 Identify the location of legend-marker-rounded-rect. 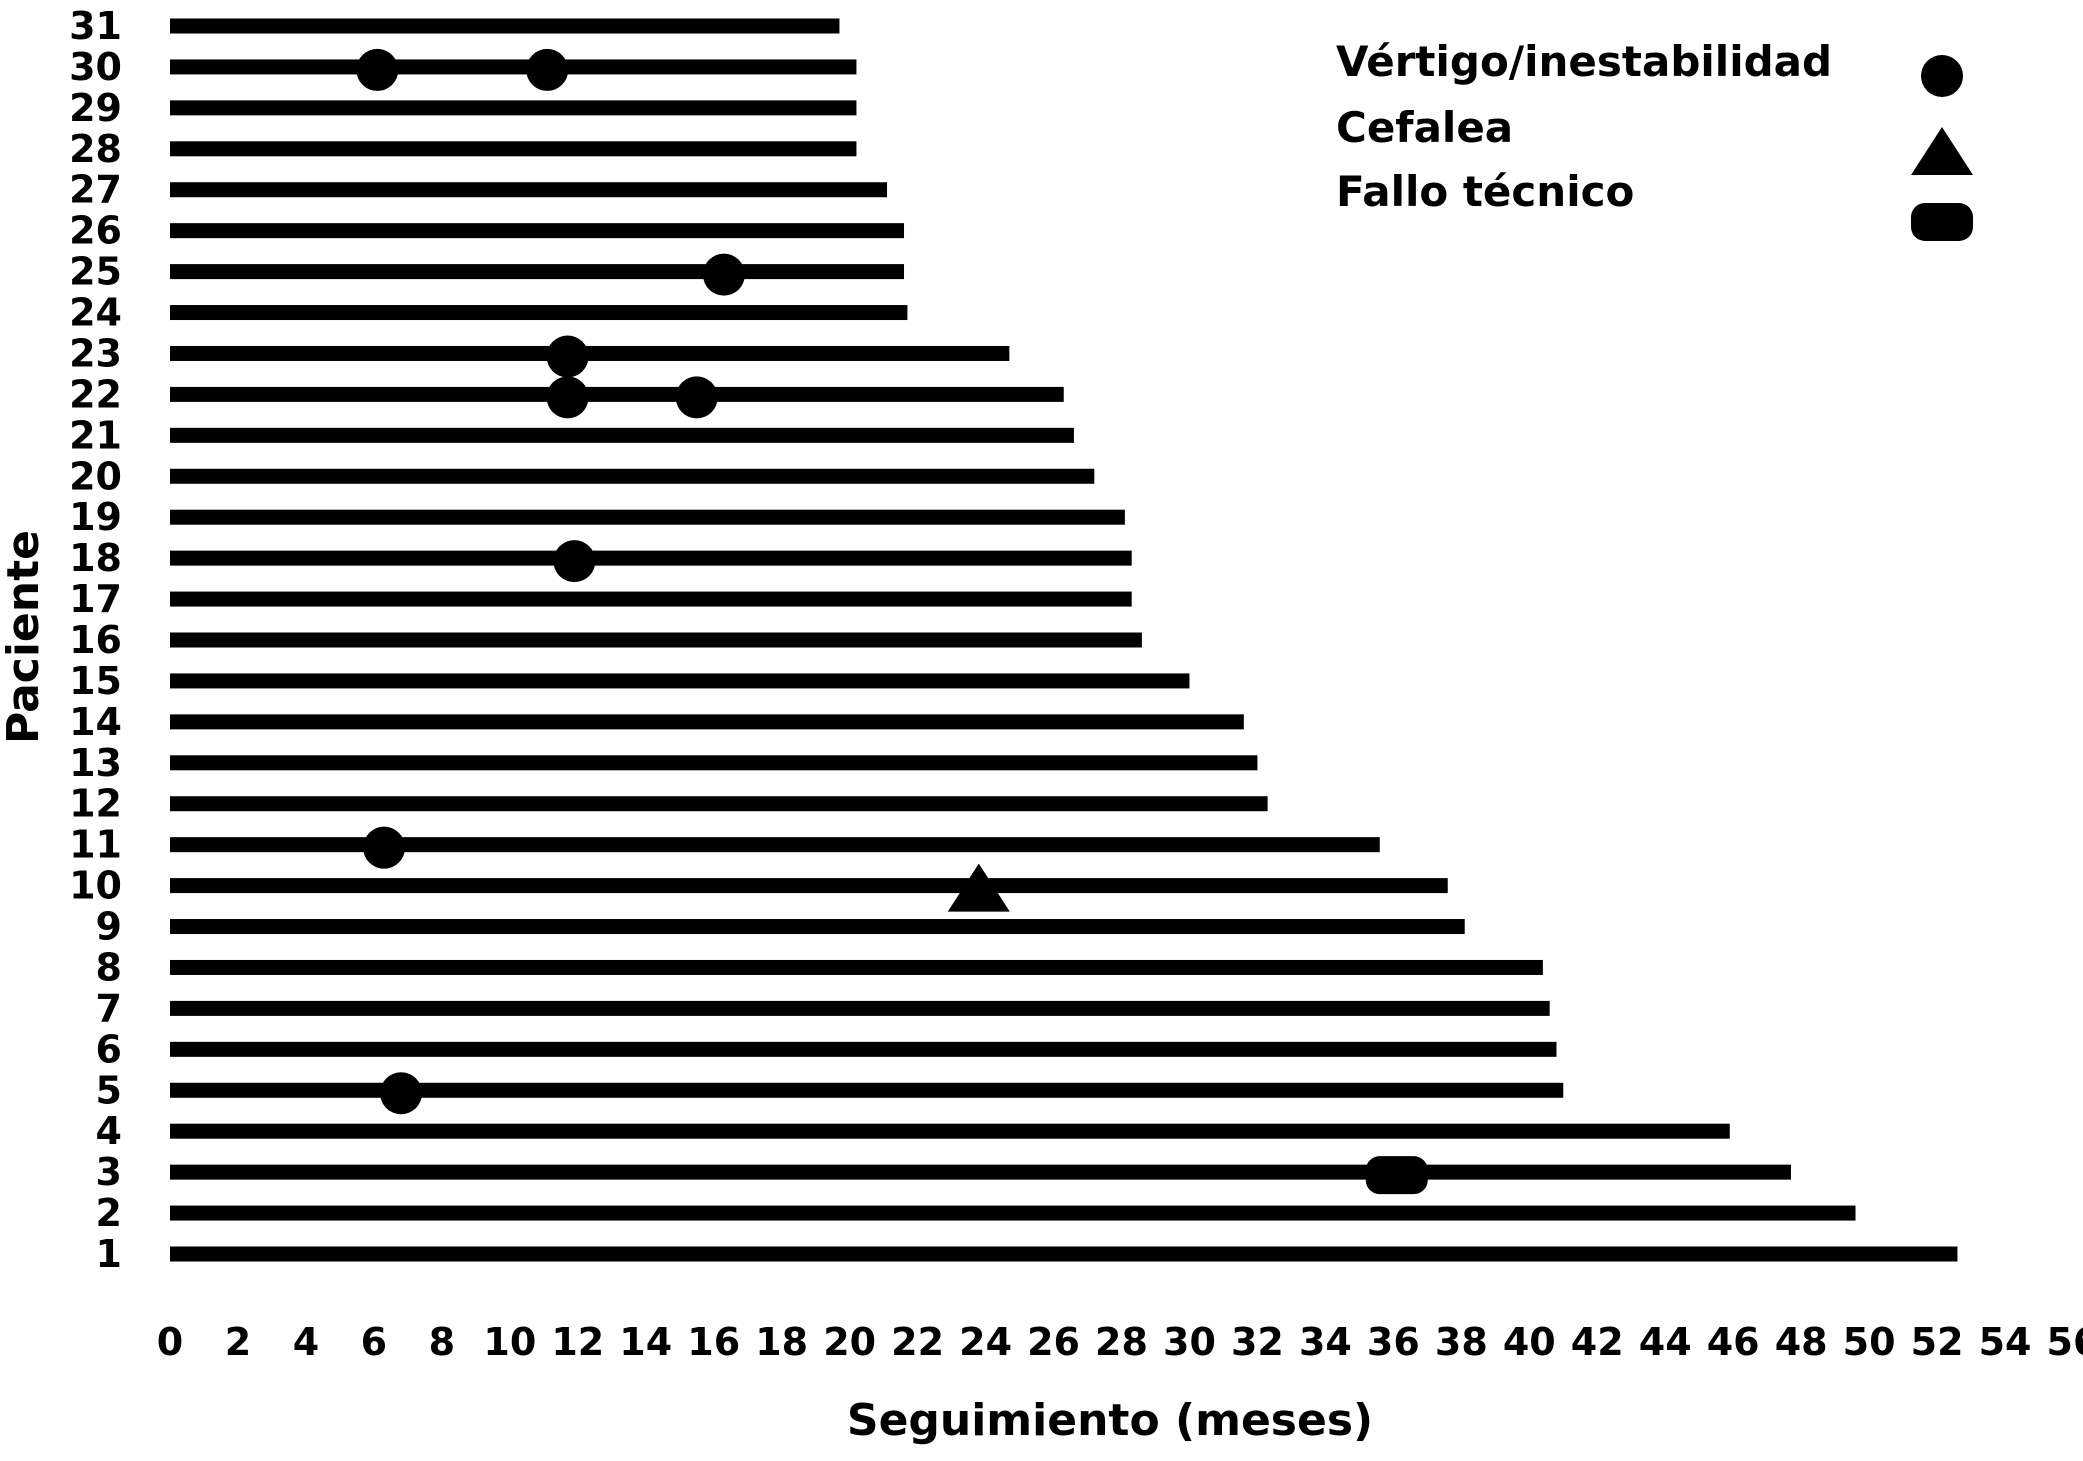
(1942, 222).